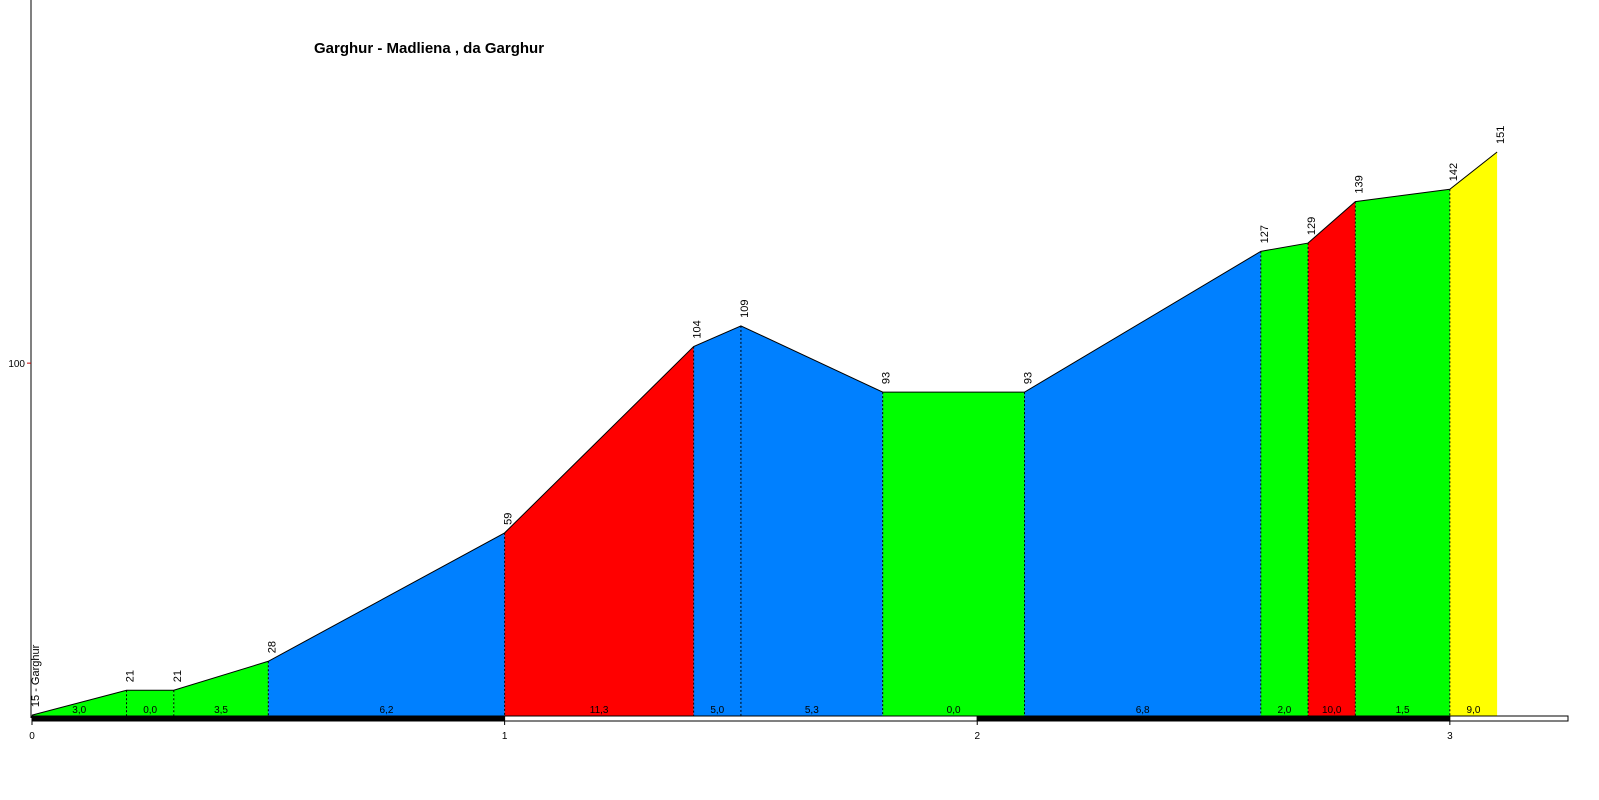  What do you see at coordinates (1359, 184) in the screenshot?
I see `elevation-label: 139` at bounding box center [1359, 184].